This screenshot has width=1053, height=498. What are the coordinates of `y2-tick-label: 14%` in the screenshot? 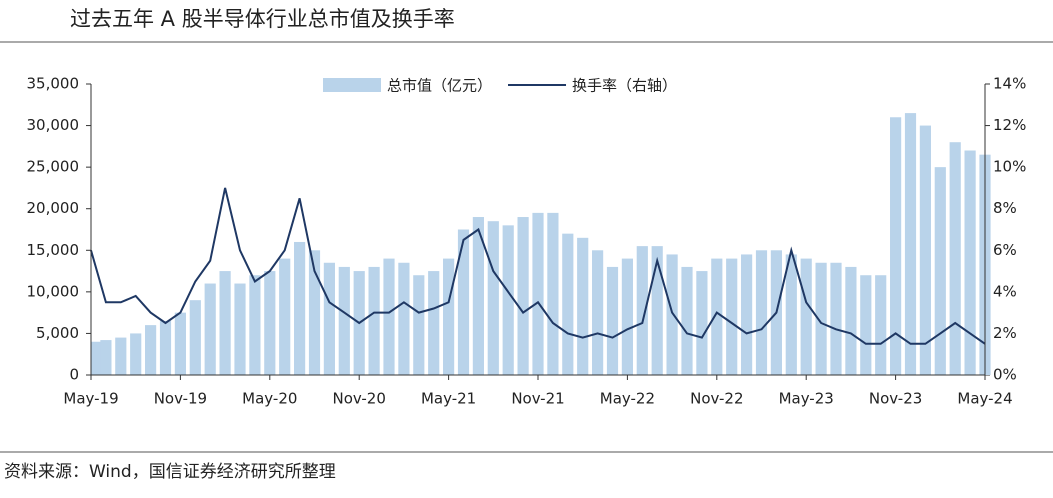 It's located at (1009, 84).